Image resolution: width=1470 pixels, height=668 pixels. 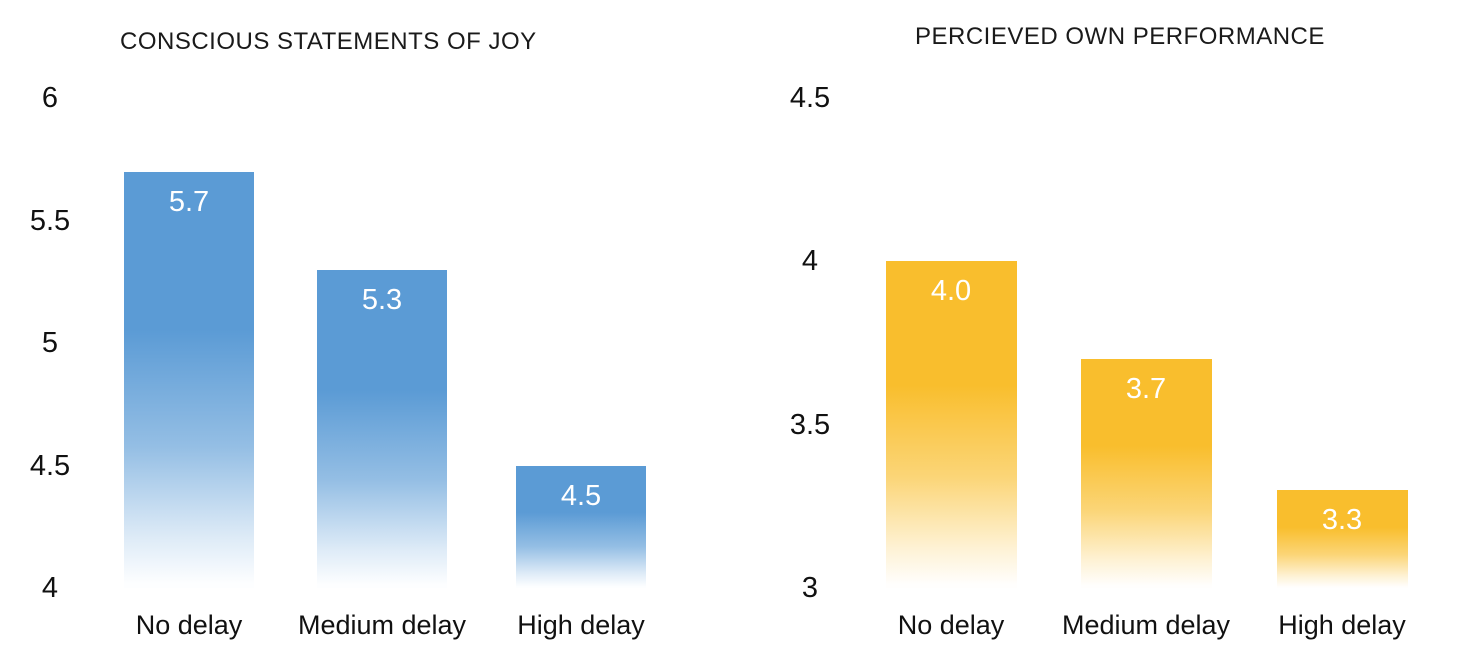 I want to click on bar-no-delay: 4.0, so click(x=951, y=424).